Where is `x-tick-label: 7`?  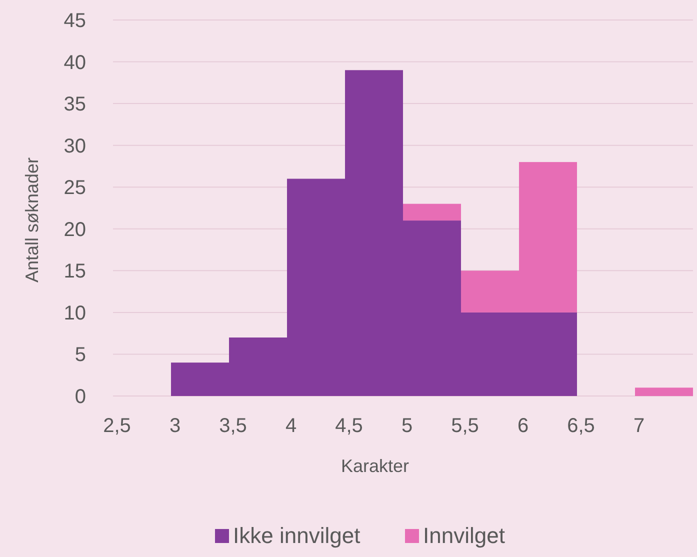
x-tick-label: 7 is located at coordinates (639, 426).